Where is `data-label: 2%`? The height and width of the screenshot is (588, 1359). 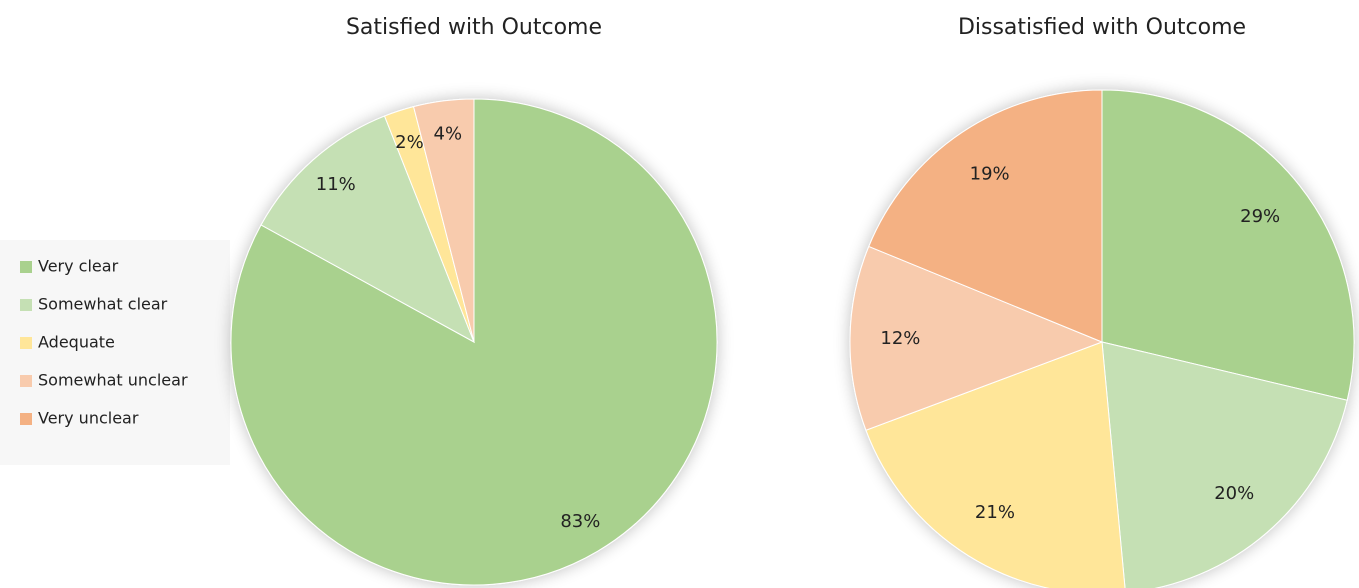
data-label: 2% is located at coordinates (409, 142).